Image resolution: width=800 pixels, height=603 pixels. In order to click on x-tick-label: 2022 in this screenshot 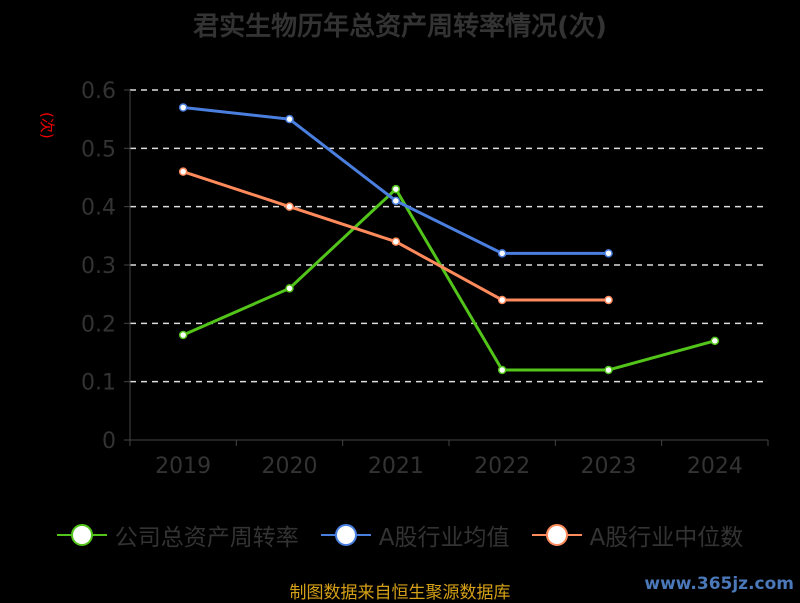, I will do `click(502, 466)`.